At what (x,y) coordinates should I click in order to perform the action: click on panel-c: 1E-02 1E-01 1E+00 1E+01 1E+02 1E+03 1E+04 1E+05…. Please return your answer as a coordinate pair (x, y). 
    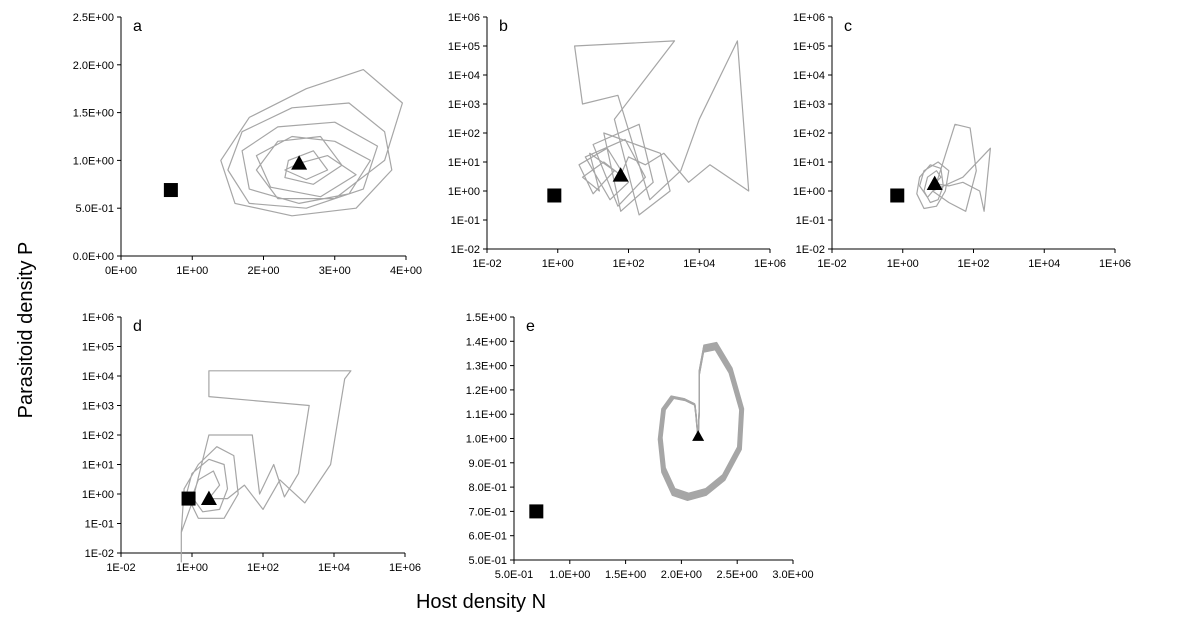
    Looking at the image, I should click on (962, 141).